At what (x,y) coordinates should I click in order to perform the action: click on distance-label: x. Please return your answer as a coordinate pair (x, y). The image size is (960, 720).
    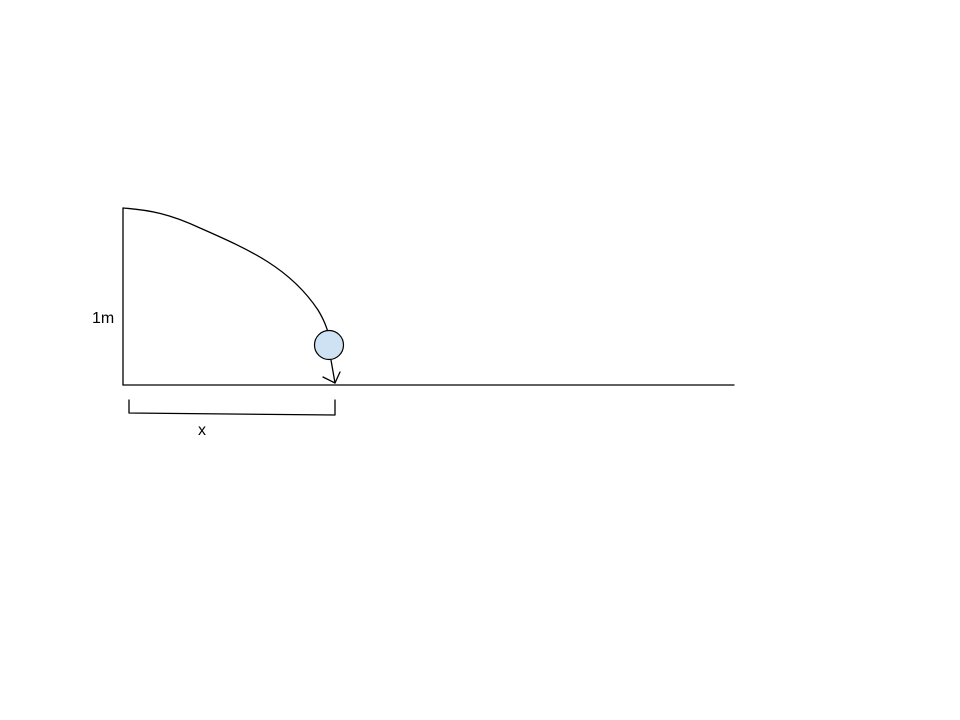
    Looking at the image, I should click on (202, 430).